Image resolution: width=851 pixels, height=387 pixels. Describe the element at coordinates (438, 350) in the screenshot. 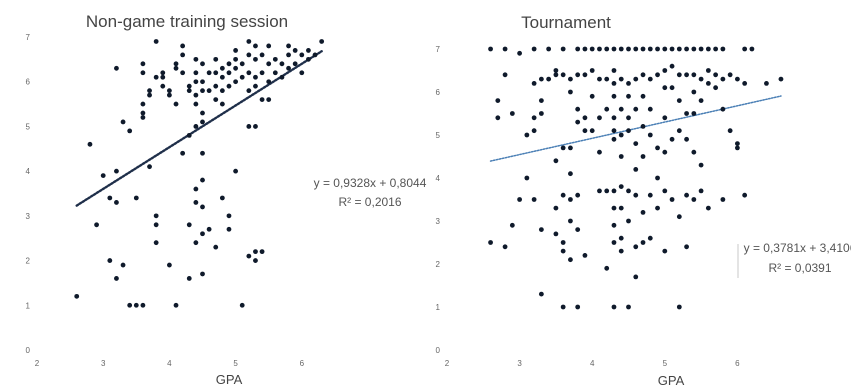

I see `y-tick-label: 0` at that location.